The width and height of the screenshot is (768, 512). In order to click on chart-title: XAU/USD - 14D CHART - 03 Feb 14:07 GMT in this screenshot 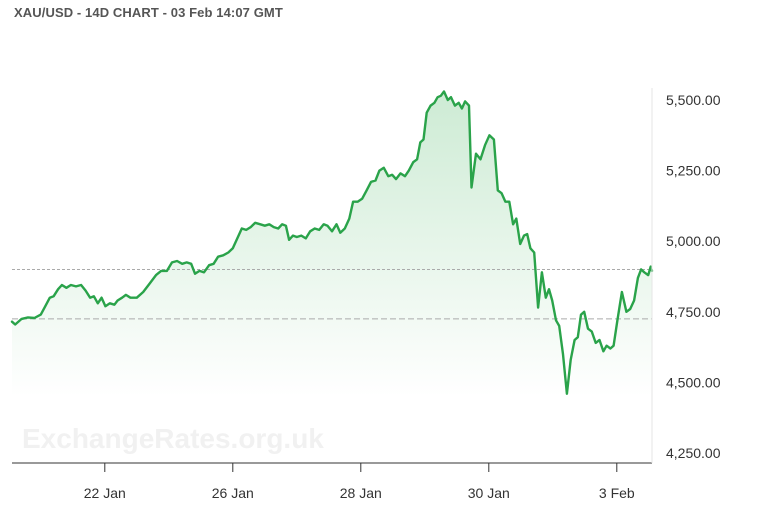, I will do `click(148, 12)`.